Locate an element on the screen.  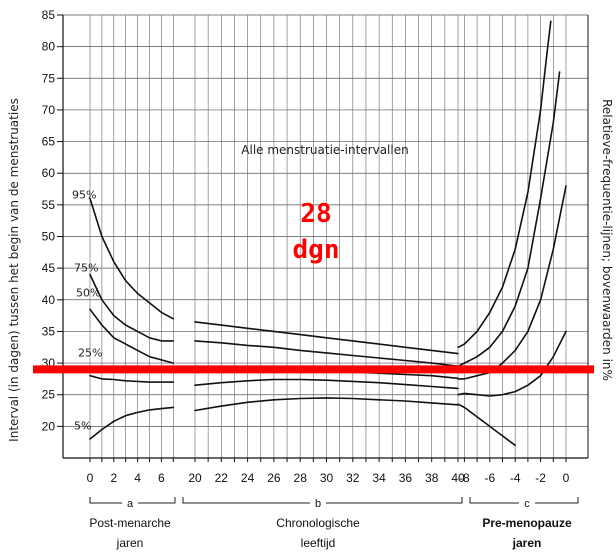
section-name: Chronologische is located at coordinates (318, 523).